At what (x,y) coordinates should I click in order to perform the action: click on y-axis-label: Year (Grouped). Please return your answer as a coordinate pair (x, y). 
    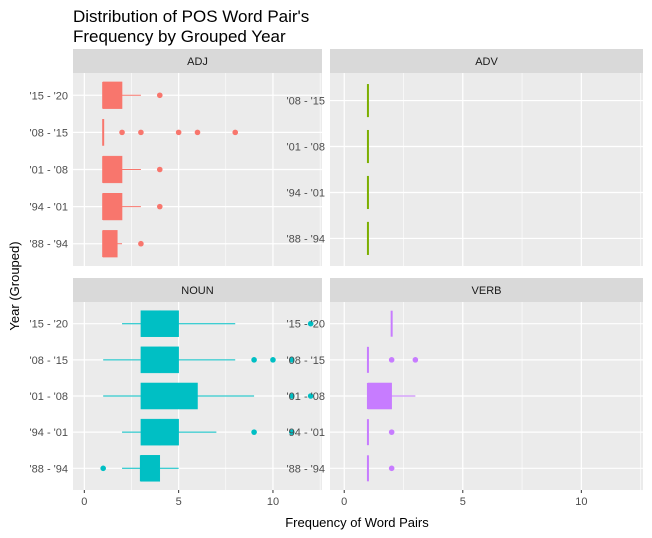
    Looking at the image, I should click on (14, 285).